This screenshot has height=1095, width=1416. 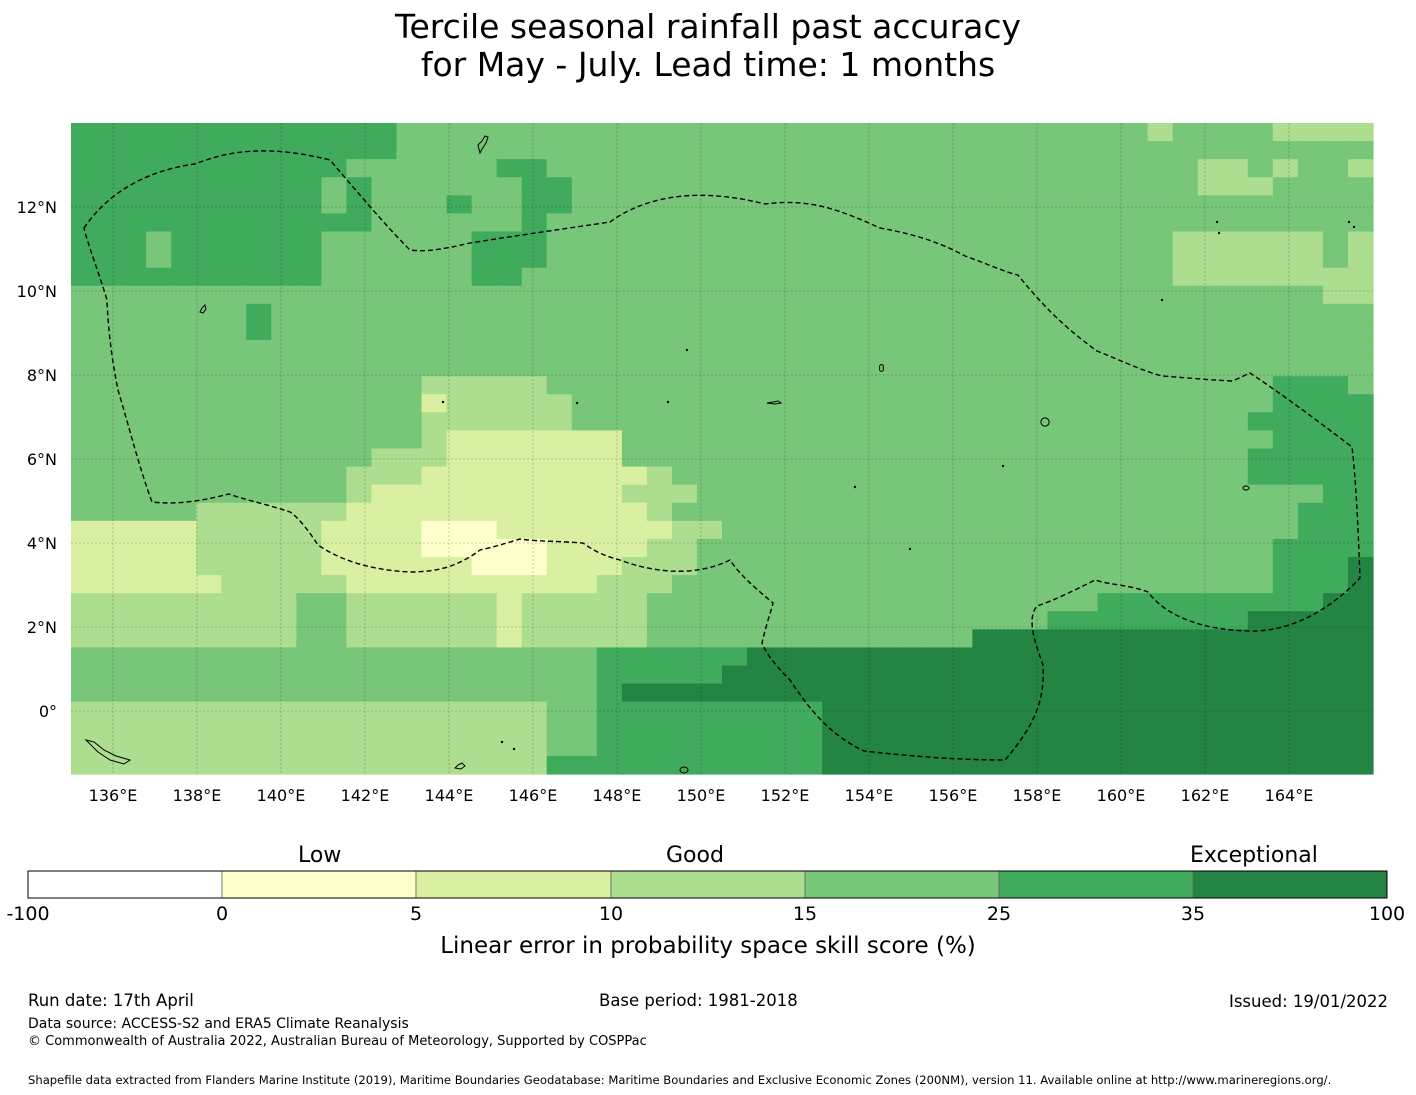 What do you see at coordinates (1246, 488) in the screenshot?
I see `island-outline` at bounding box center [1246, 488].